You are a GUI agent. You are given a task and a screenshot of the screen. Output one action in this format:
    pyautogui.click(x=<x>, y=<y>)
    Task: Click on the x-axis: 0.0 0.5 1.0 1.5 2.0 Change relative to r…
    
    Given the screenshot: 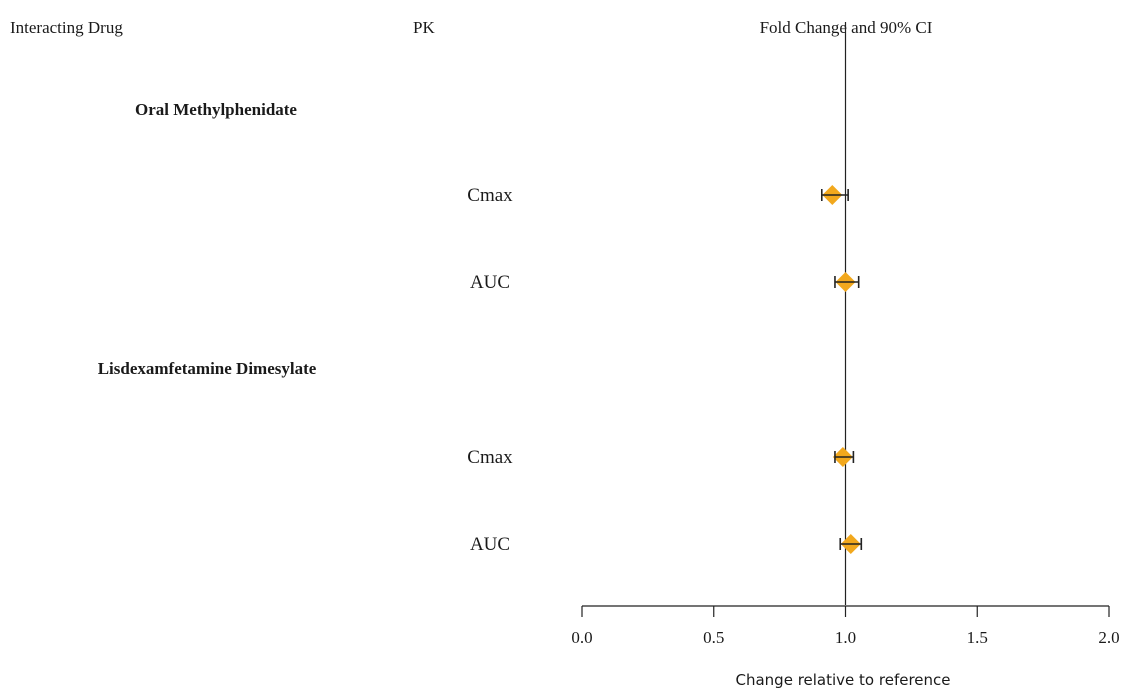 What is the action you would take?
    pyautogui.click(x=845, y=647)
    